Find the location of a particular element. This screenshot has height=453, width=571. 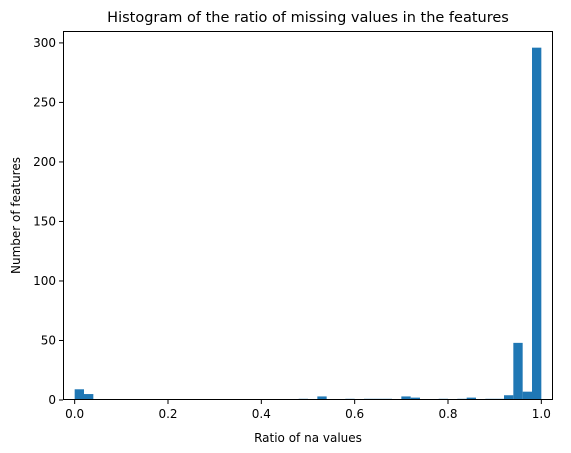

y-tick-label: 250 is located at coordinates (44, 102).